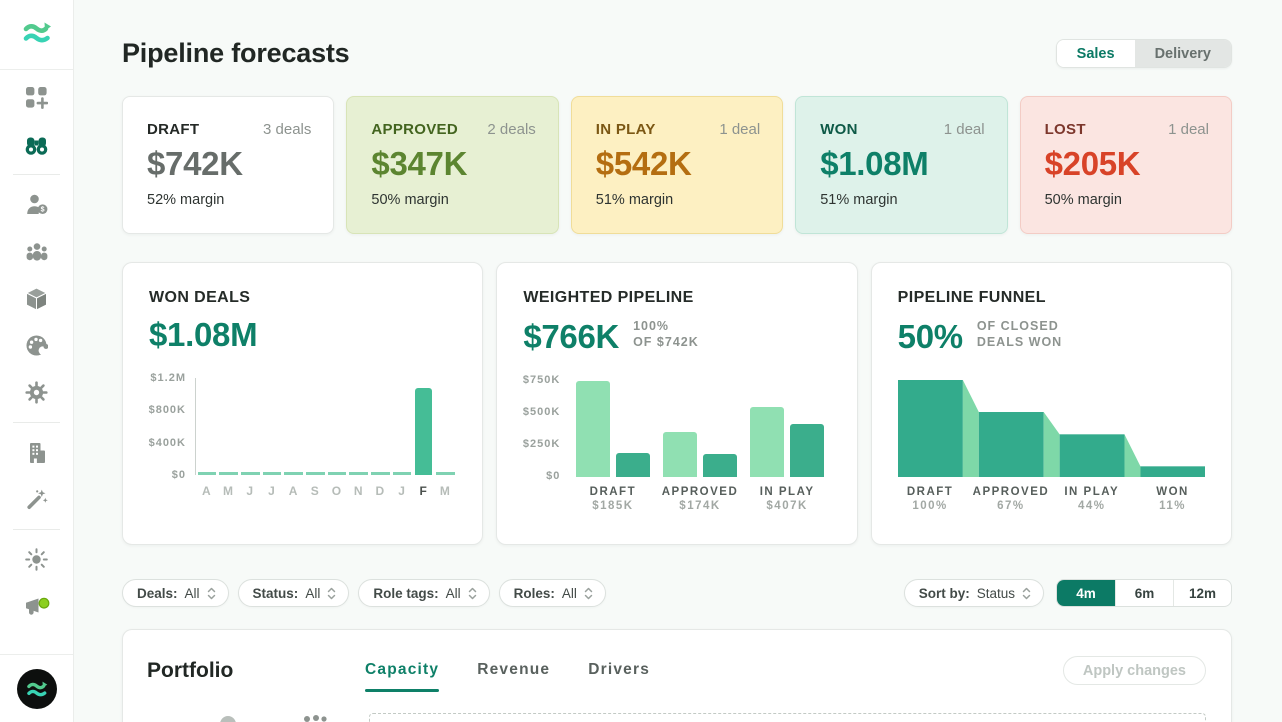  I want to click on filter-status: Status: All, so click(293, 593).